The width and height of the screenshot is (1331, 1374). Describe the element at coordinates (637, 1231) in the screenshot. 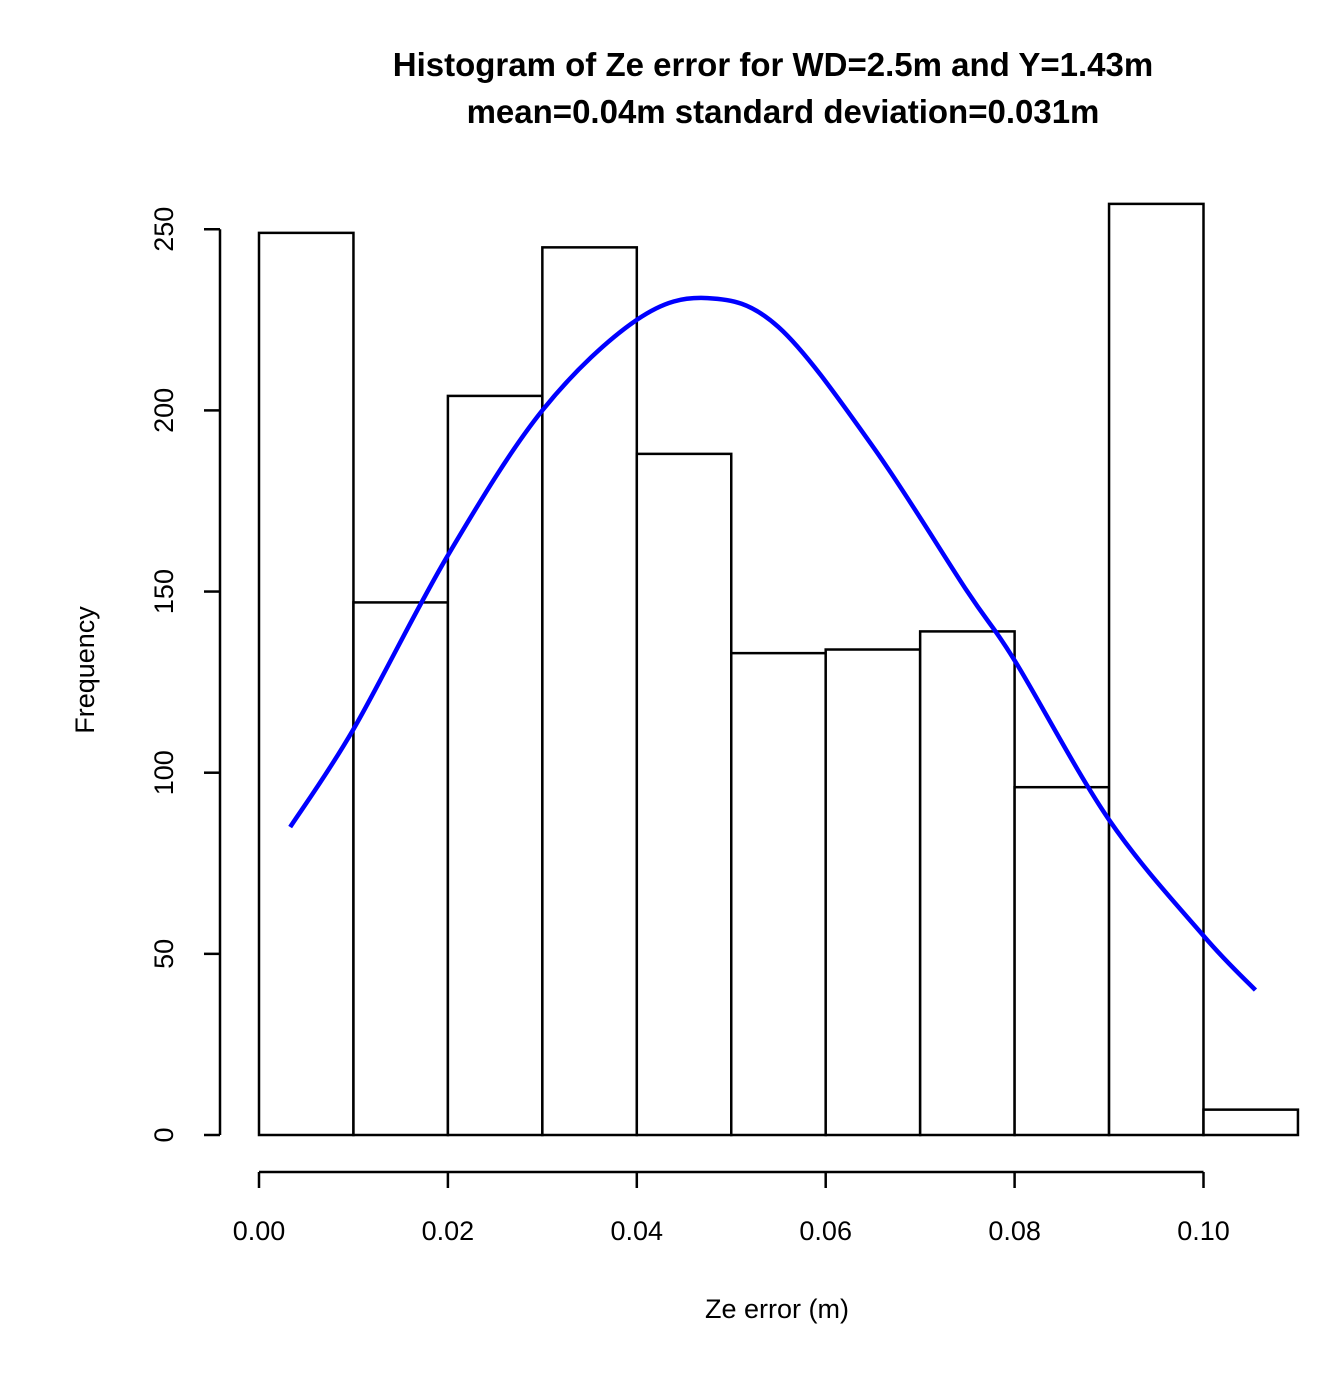

I see `x-tick-label: 0.04` at that location.